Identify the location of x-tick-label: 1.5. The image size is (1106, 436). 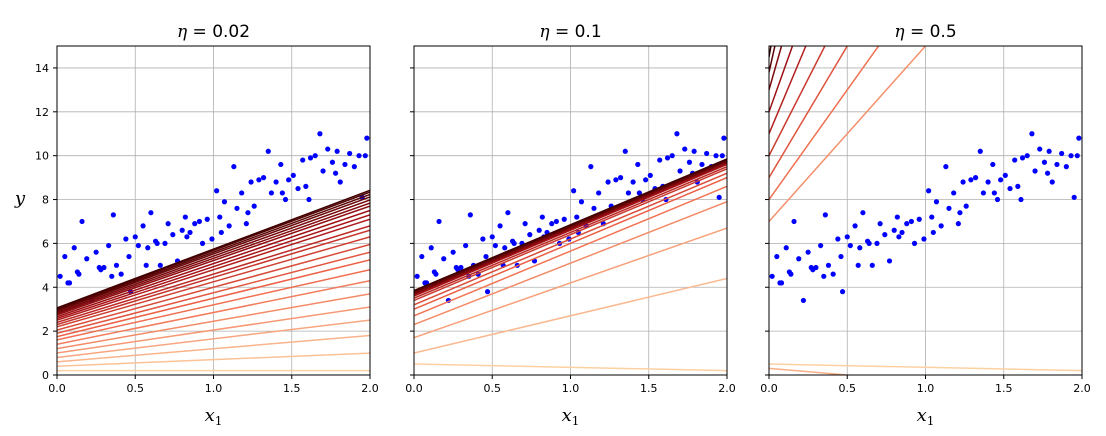
(649, 388).